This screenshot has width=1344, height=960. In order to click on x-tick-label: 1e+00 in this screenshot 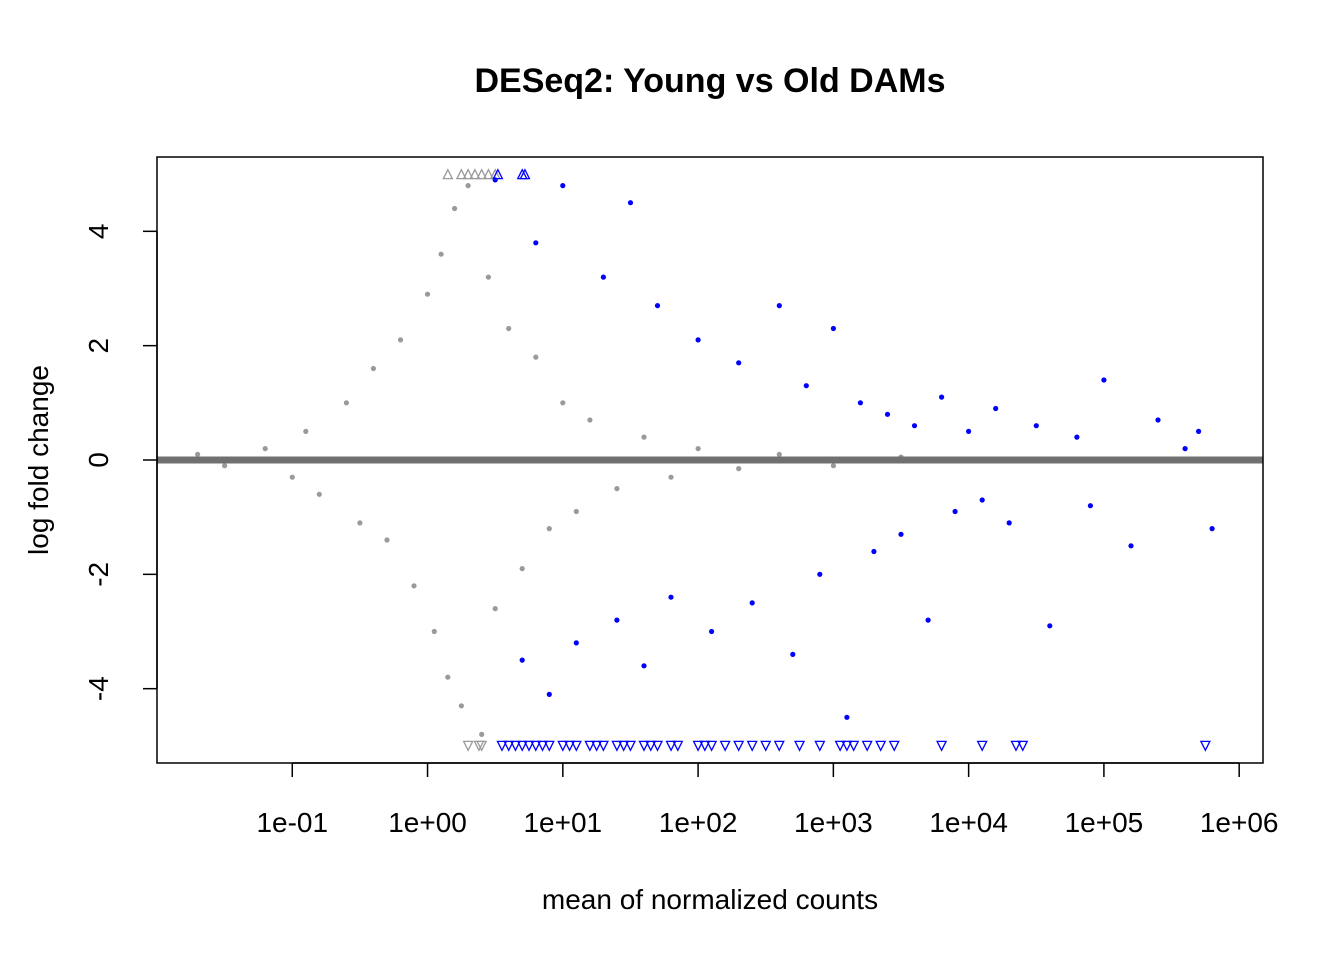, I will do `click(427, 822)`.